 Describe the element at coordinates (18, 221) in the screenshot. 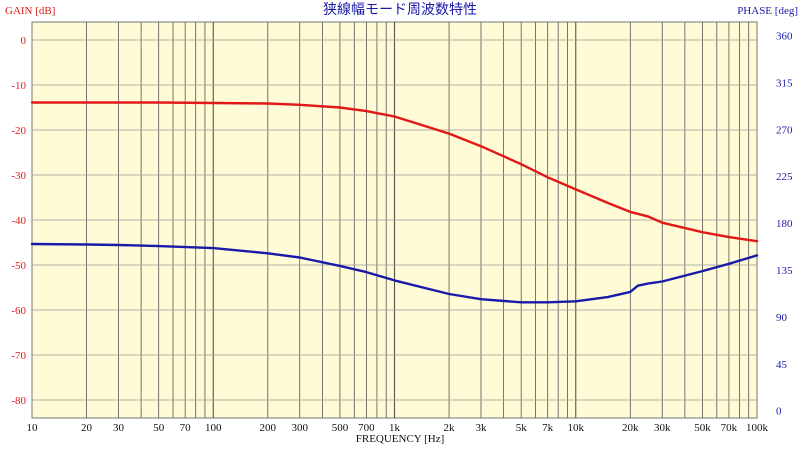

I see `y-left-tick-label: -40` at that location.